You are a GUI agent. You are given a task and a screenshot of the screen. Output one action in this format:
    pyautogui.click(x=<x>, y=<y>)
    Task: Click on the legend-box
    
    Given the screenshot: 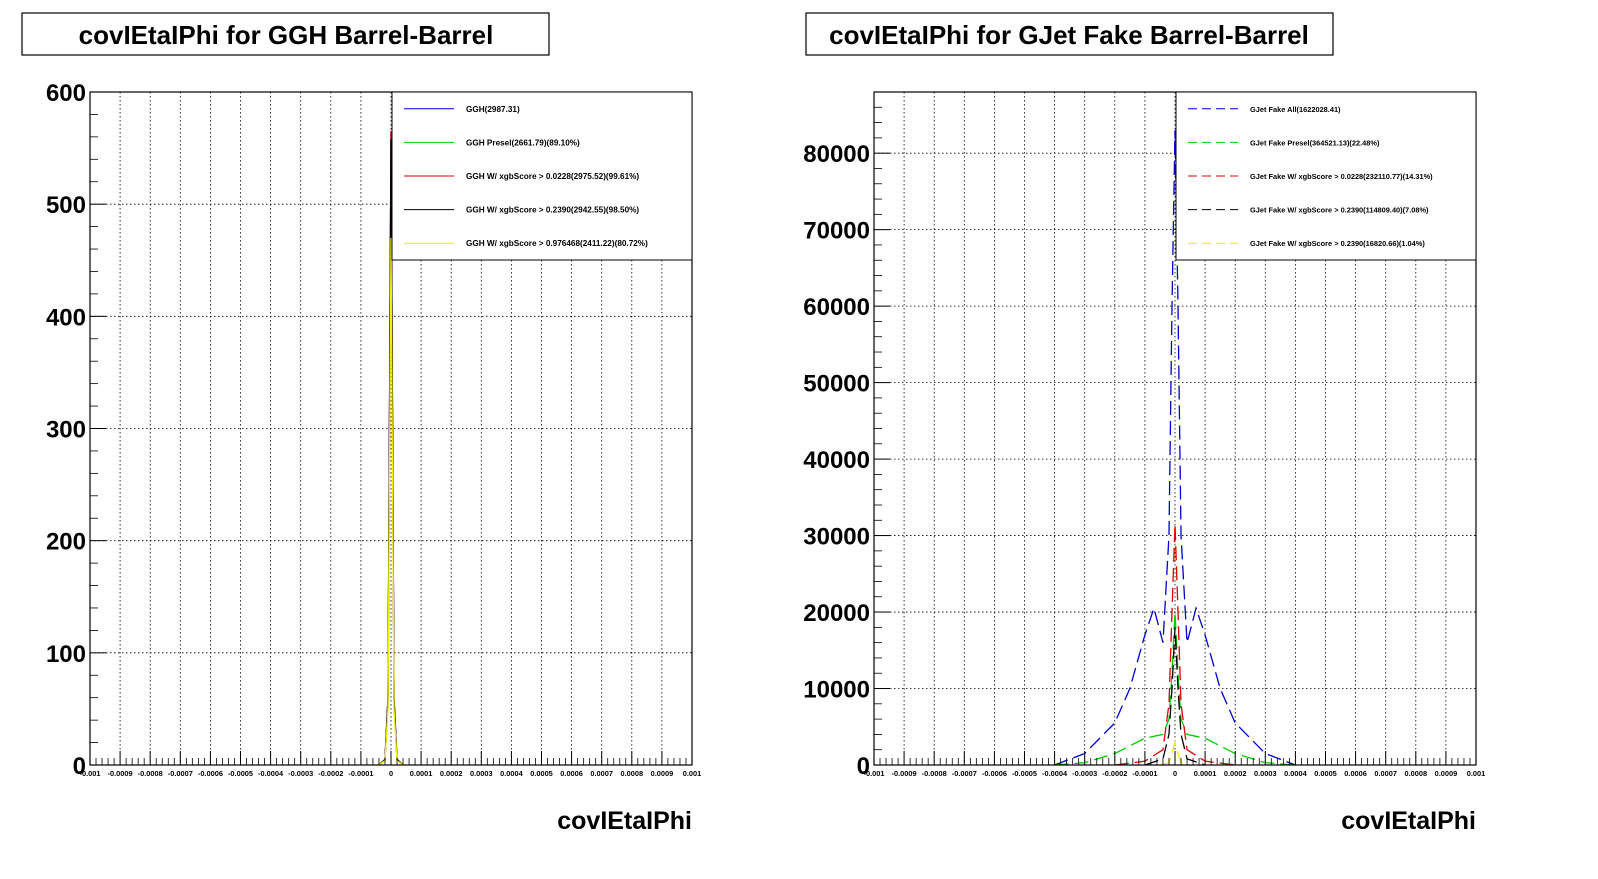 What is the action you would take?
    pyautogui.click(x=1326, y=176)
    